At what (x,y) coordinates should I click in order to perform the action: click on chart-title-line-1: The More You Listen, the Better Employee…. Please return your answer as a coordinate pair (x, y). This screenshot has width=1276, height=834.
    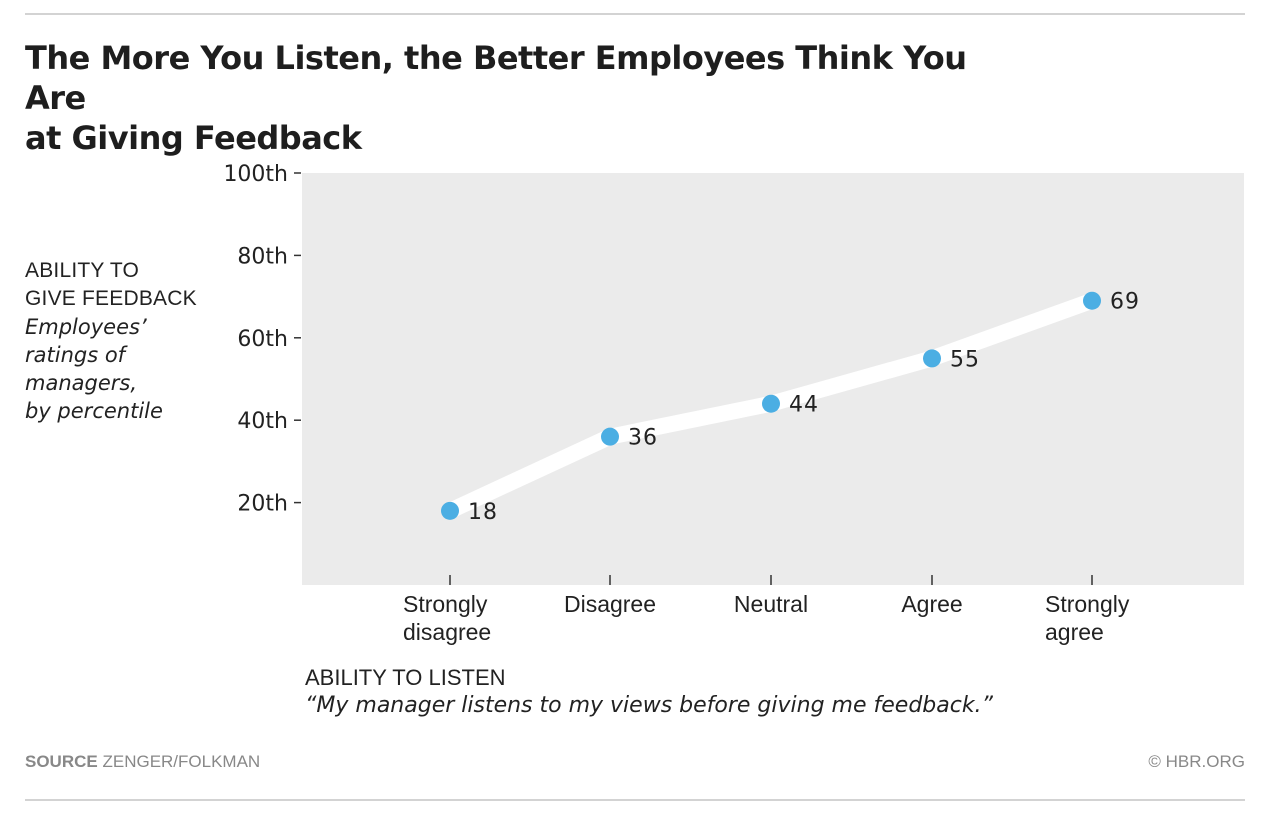
    Looking at the image, I should click on (496, 78).